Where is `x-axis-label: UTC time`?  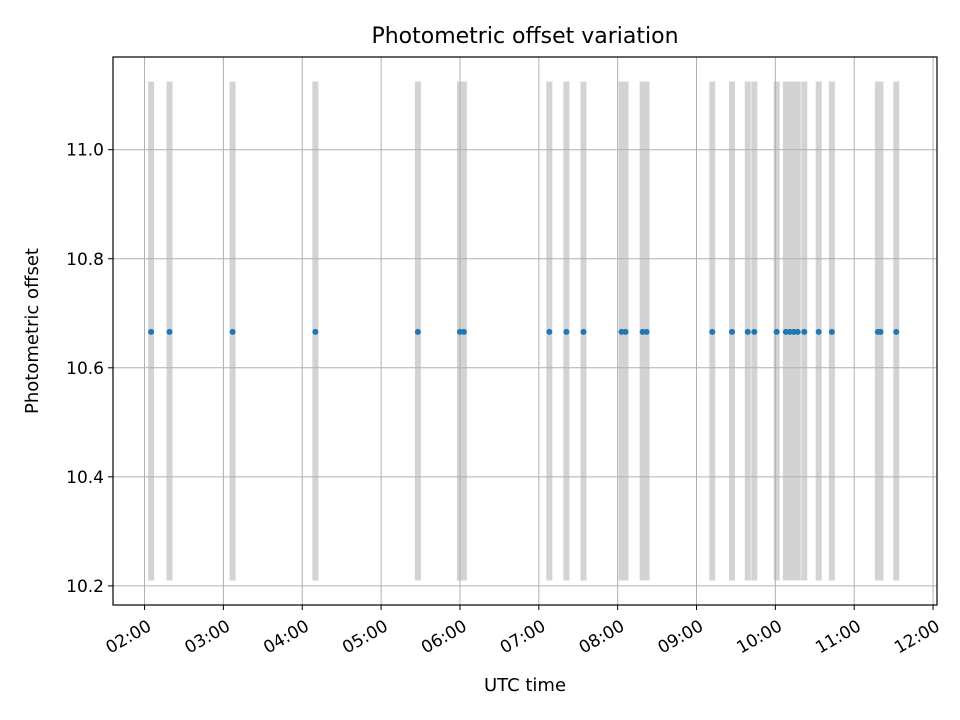 x-axis-label: UTC time is located at coordinates (525, 685).